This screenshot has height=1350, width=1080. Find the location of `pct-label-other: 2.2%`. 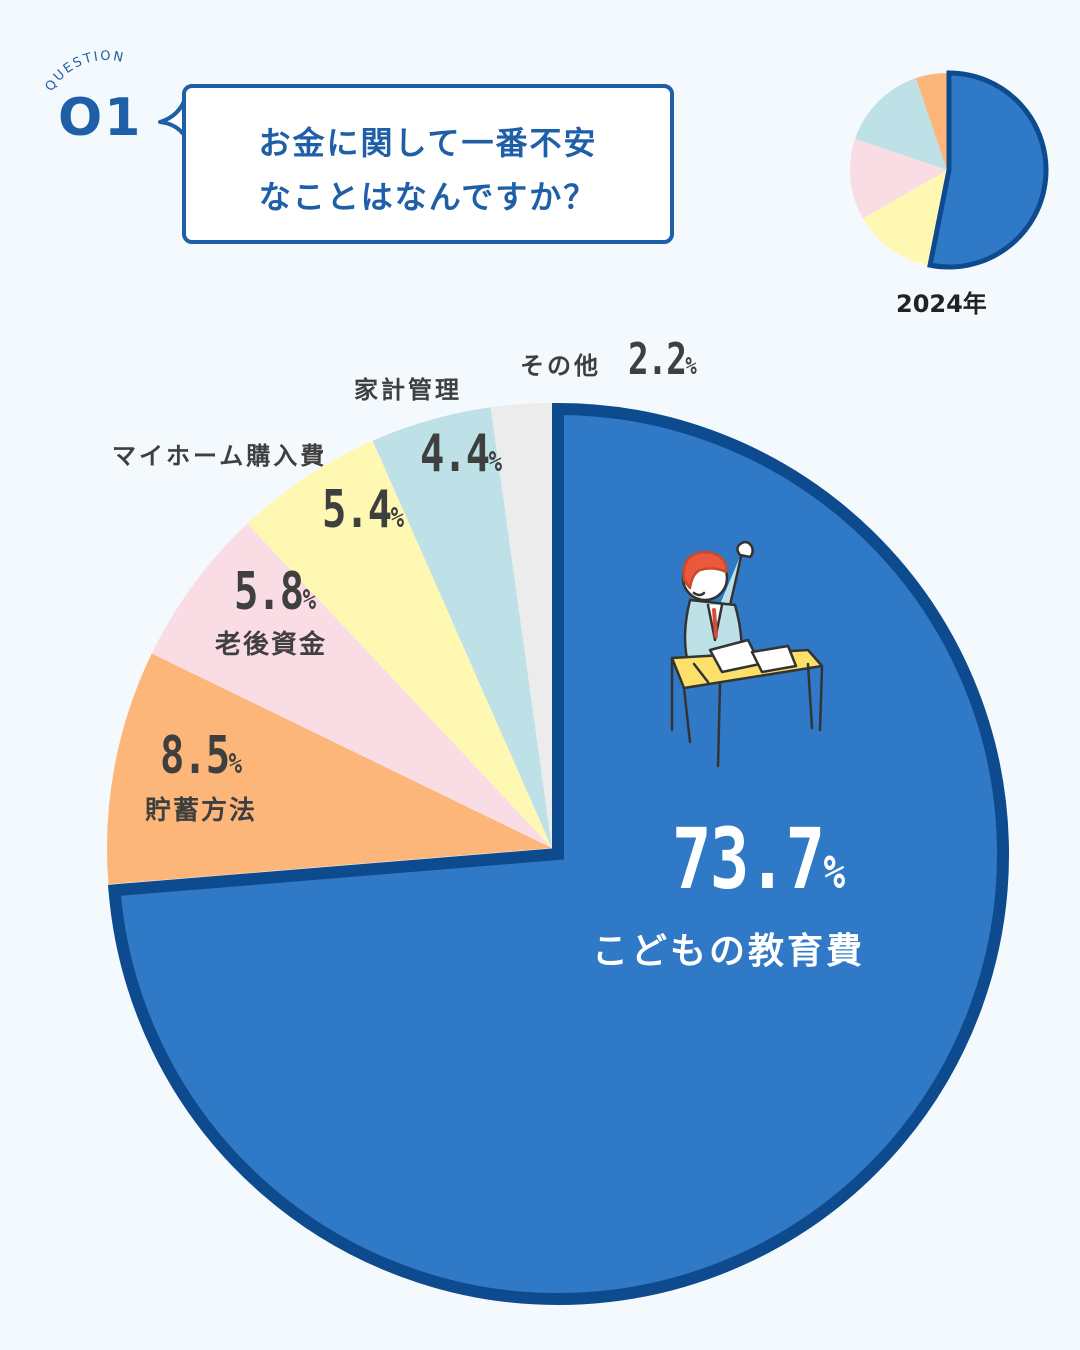

pct-label-other: 2.2% is located at coordinates (662, 359).